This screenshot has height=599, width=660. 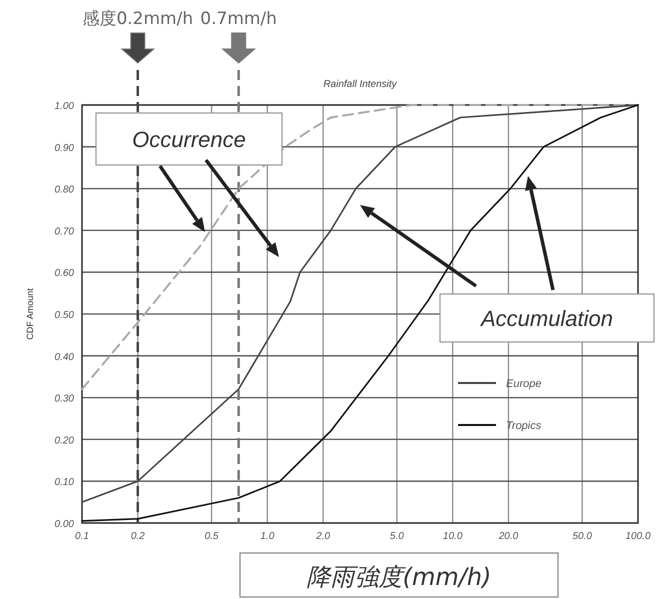 I want to click on x-tick-label: 20.0, so click(x=508, y=536).